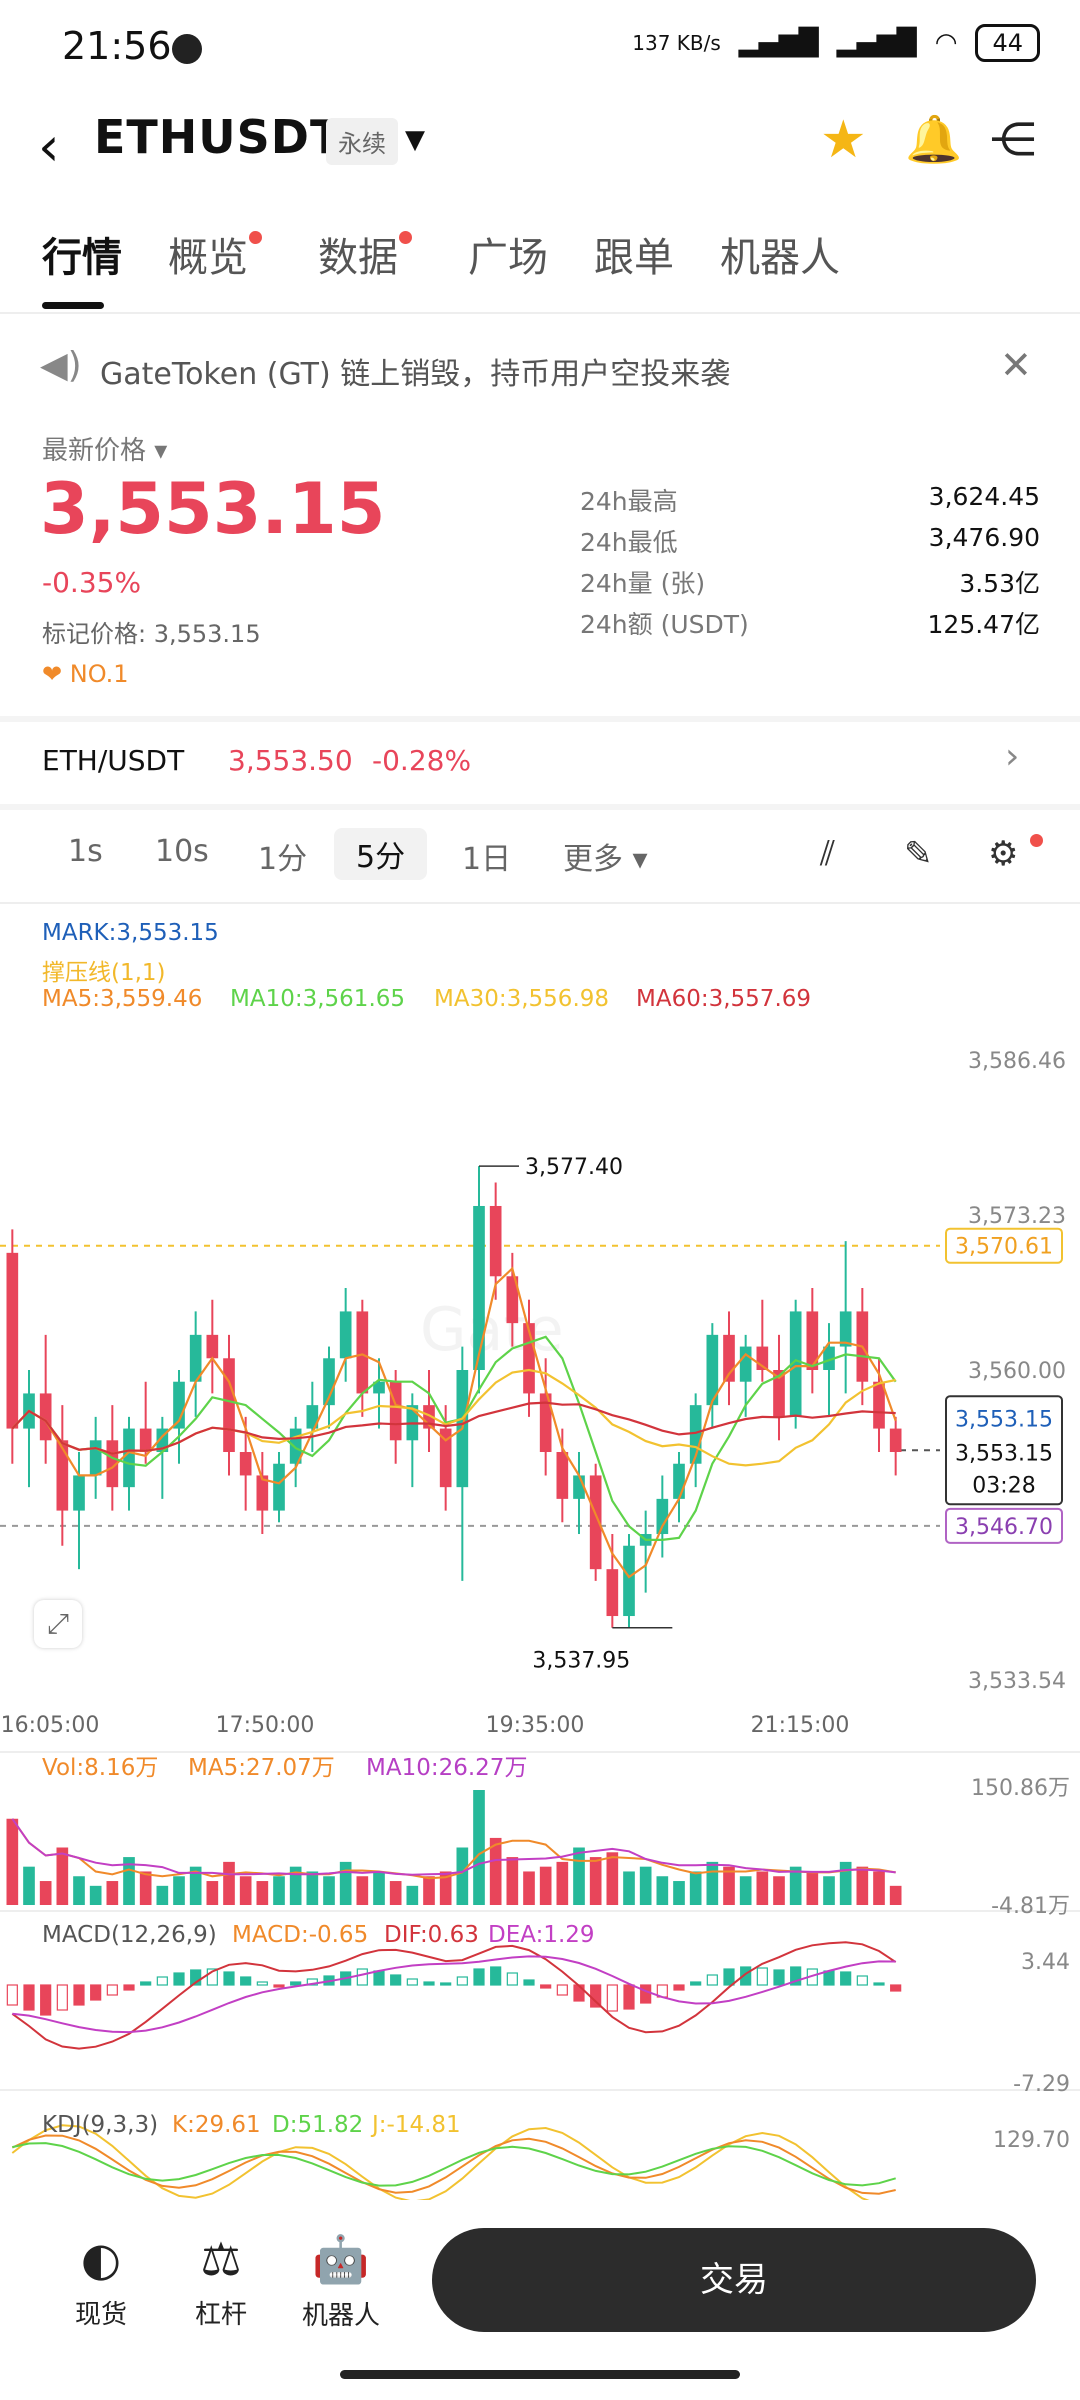 The height and width of the screenshot is (2400, 1080). I want to click on settings-badge, so click(1036, 840).